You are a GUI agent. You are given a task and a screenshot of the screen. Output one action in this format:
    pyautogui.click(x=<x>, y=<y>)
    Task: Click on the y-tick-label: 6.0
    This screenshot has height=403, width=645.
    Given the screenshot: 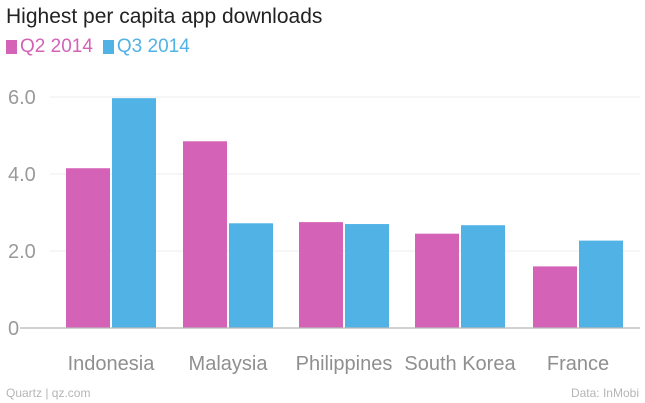 What is the action you would take?
    pyautogui.click(x=22, y=98)
    